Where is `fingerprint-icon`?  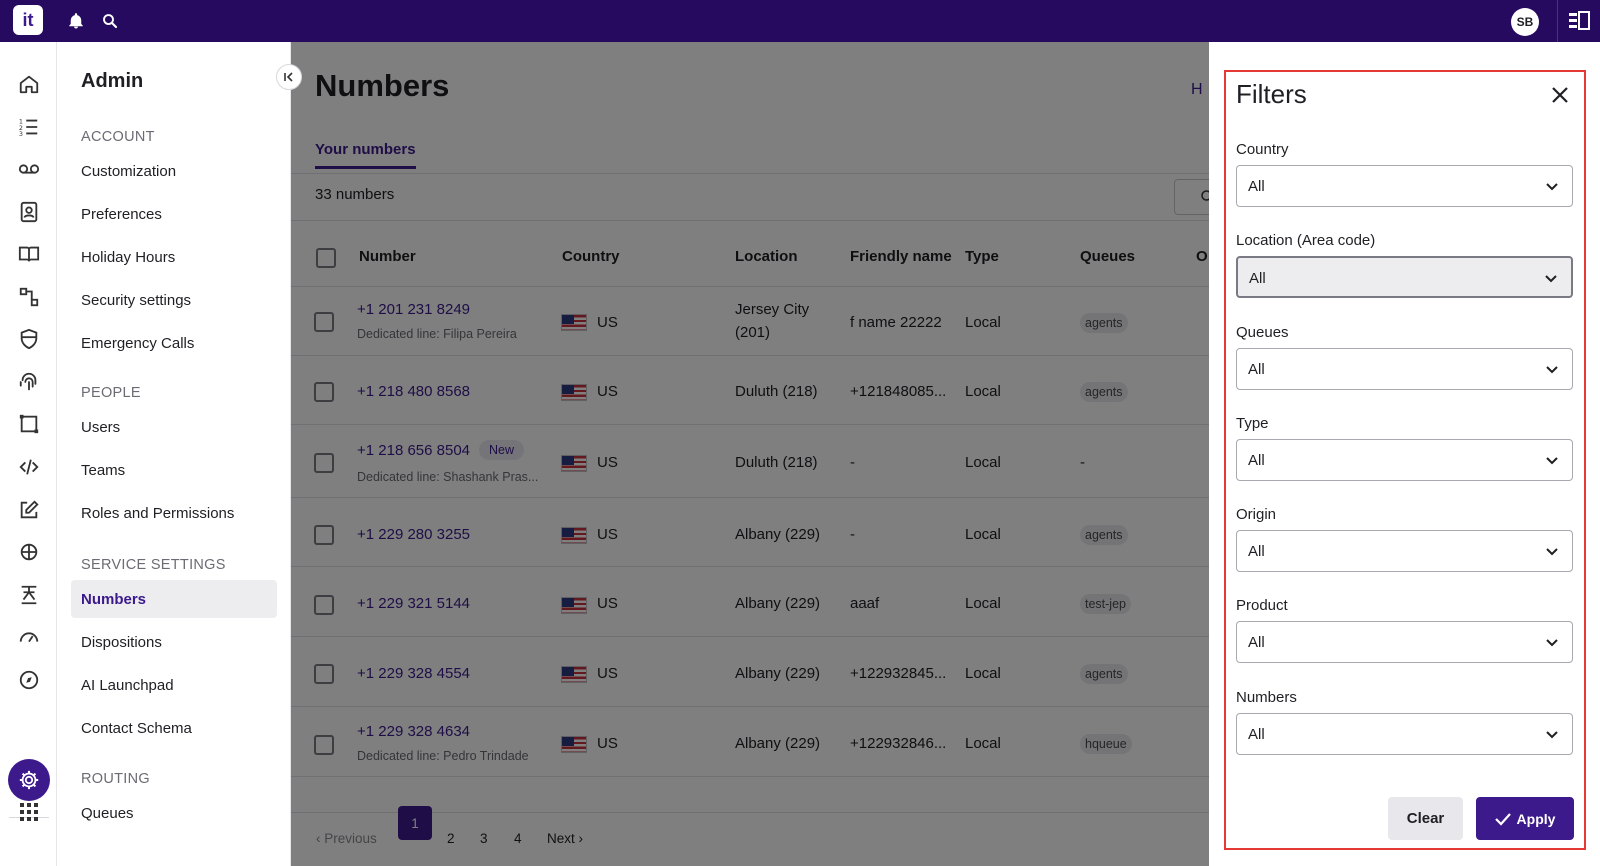
fingerprint-icon is located at coordinates (29, 382).